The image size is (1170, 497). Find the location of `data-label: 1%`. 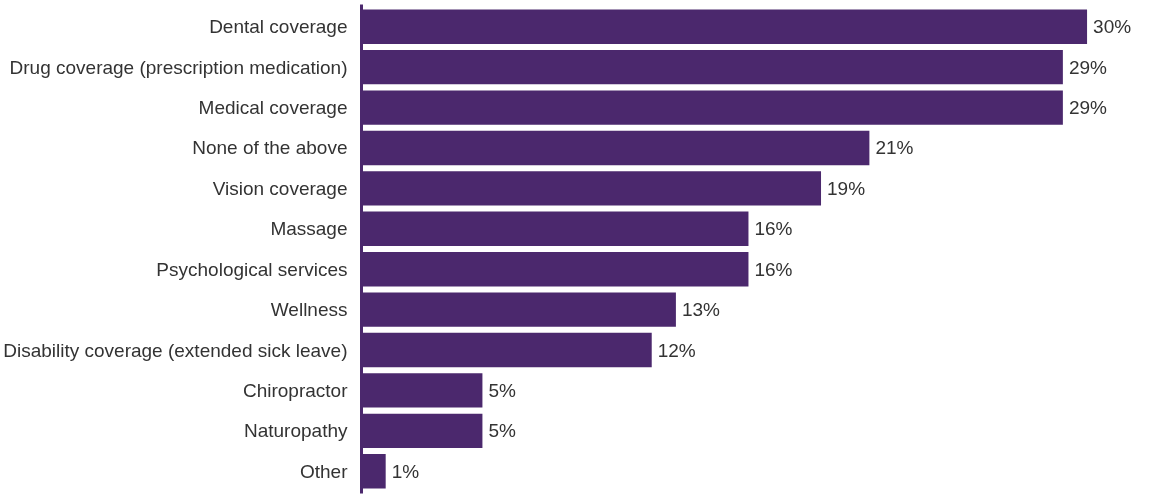

data-label: 1% is located at coordinates (405, 471).